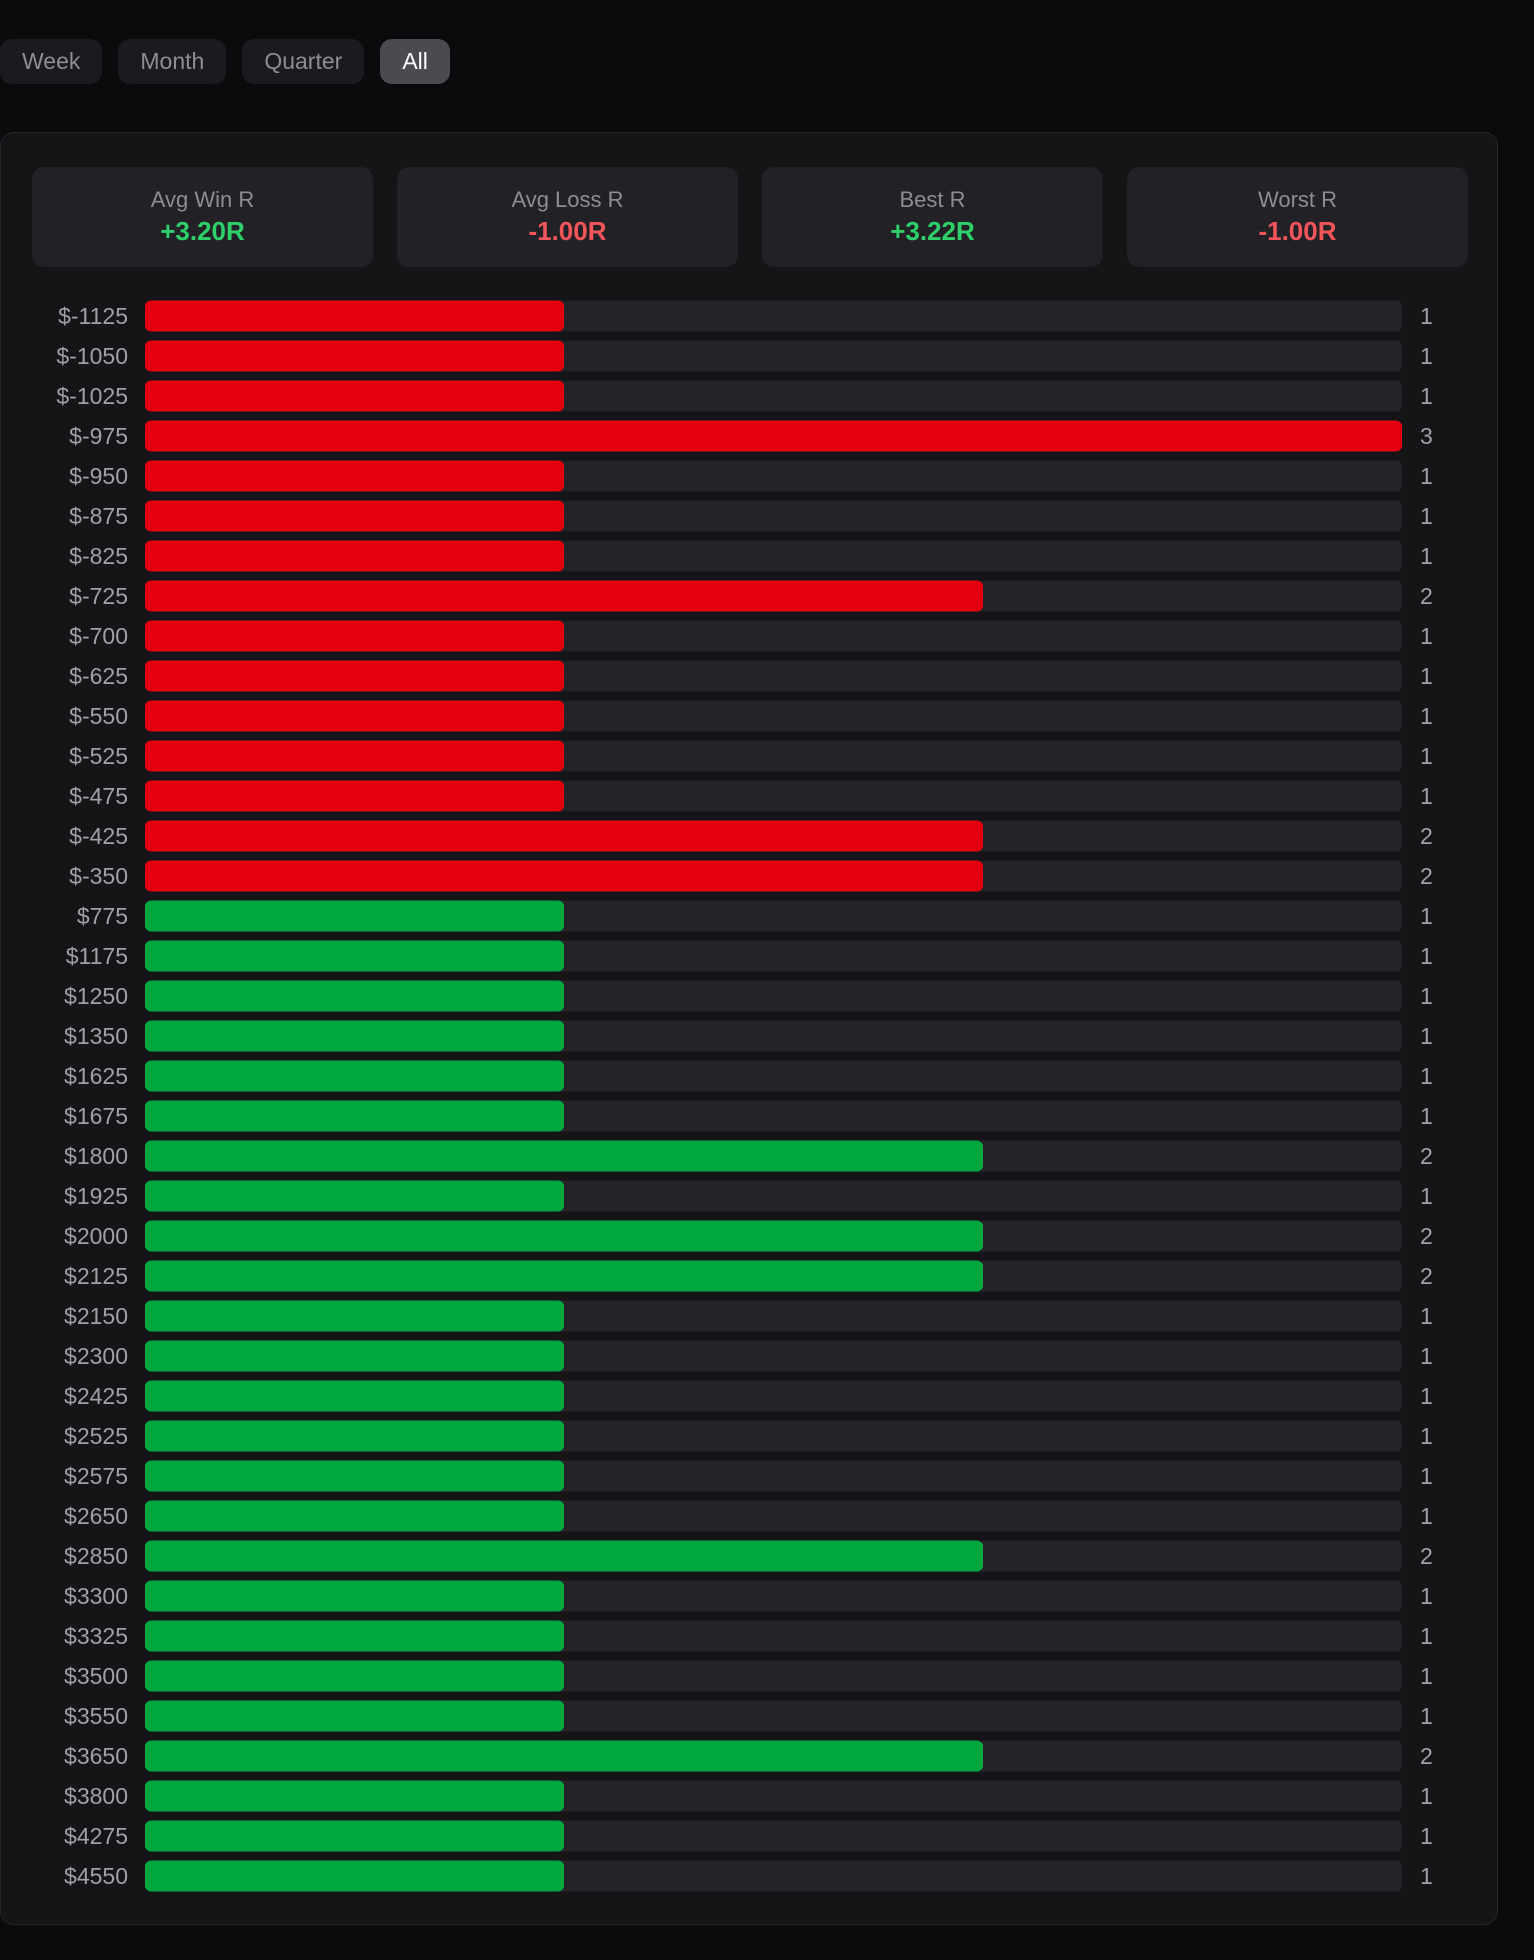  I want to click on category-label: $2425, so click(96, 1396).